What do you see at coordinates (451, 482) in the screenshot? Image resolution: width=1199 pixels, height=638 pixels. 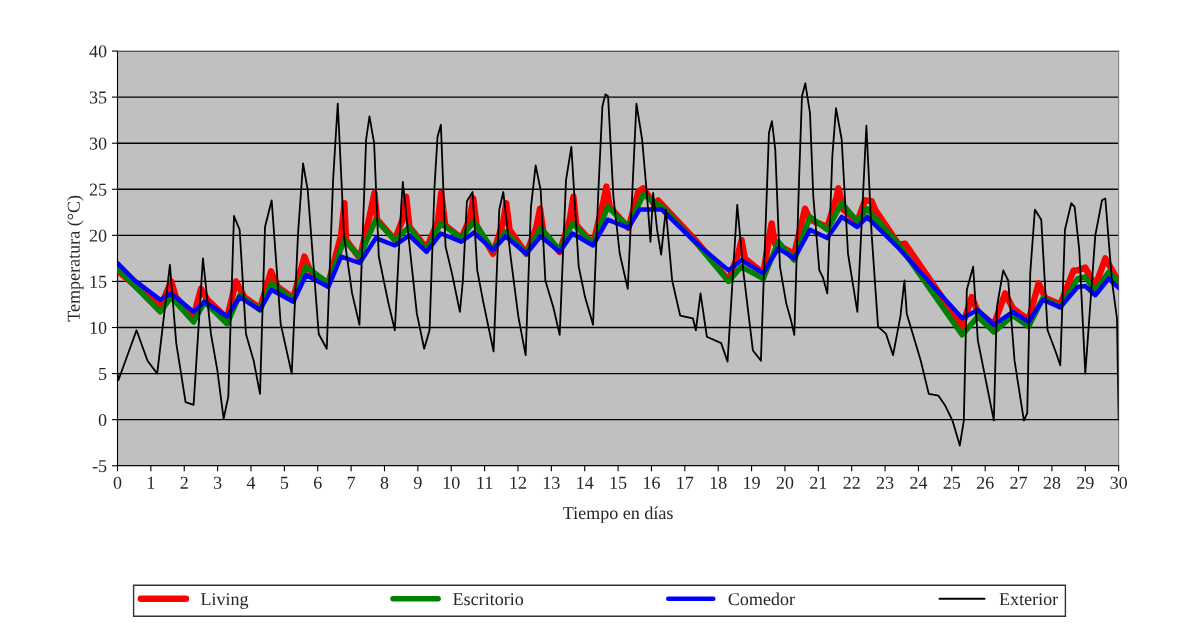 I see `x-tick-label: 10` at bounding box center [451, 482].